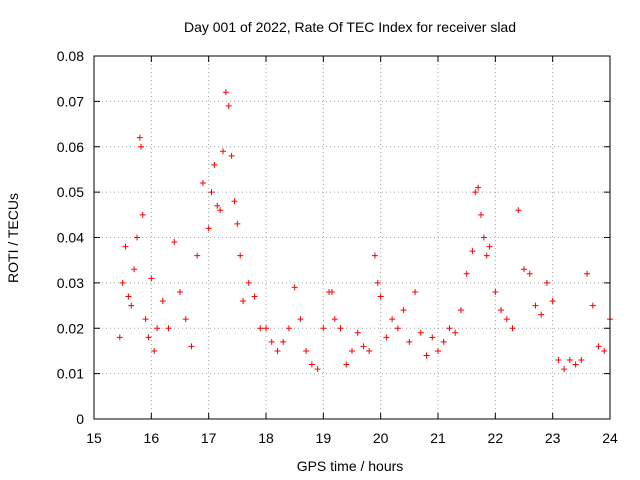 The width and height of the screenshot is (640, 480). What do you see at coordinates (553, 438) in the screenshot?
I see `x-tick-label: 23` at bounding box center [553, 438].